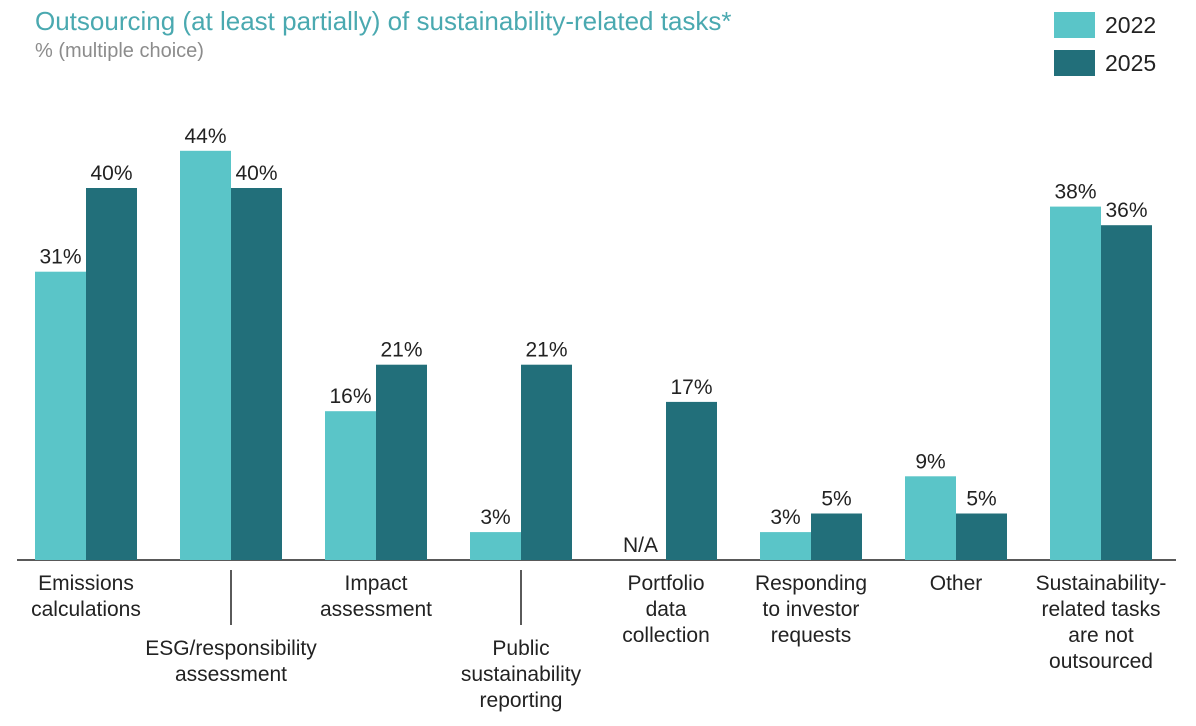 This screenshot has width=1196, height=726. What do you see at coordinates (691, 387) in the screenshot?
I see `data-label-2025-4: 17%` at bounding box center [691, 387].